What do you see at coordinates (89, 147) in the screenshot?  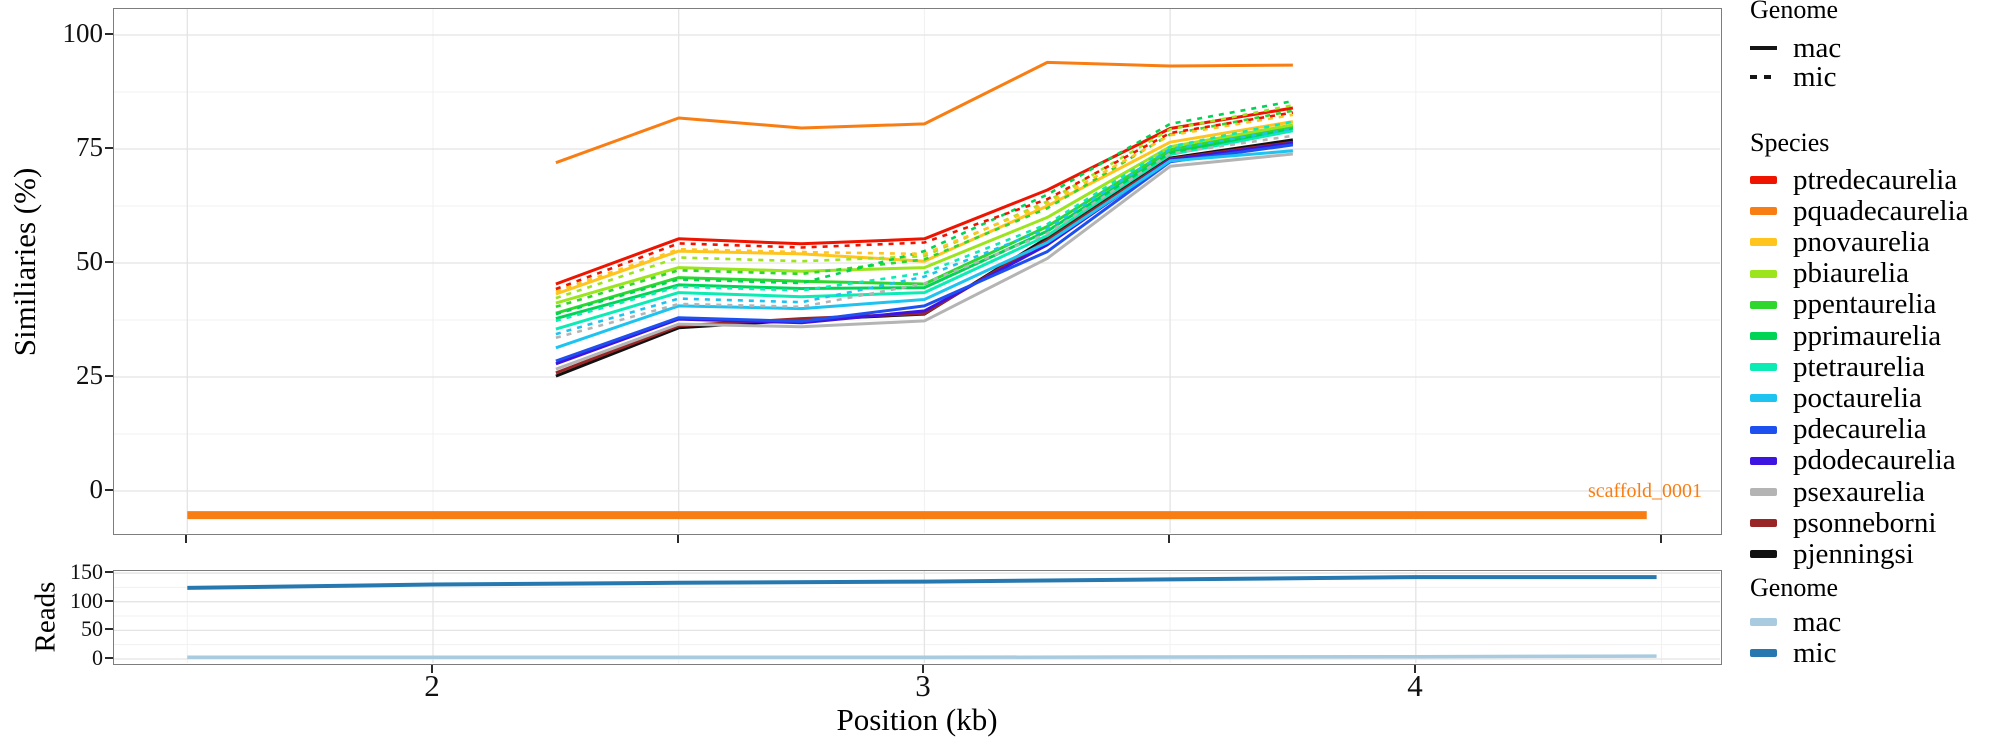 I see `y-tick-label: 75` at bounding box center [89, 147].